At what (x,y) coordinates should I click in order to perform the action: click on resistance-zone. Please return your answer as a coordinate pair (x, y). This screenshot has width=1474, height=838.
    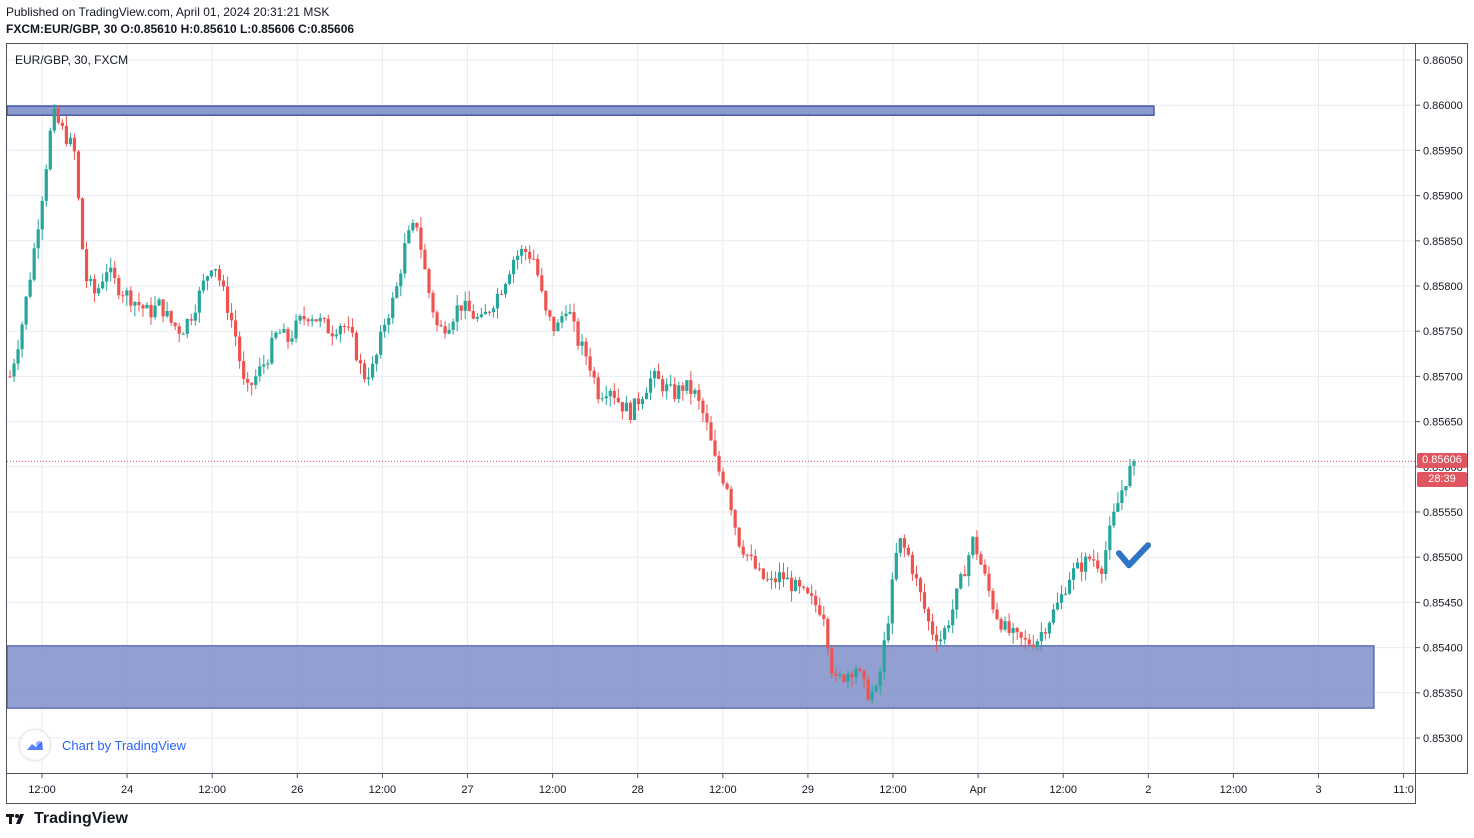
    Looking at the image, I should click on (580, 110).